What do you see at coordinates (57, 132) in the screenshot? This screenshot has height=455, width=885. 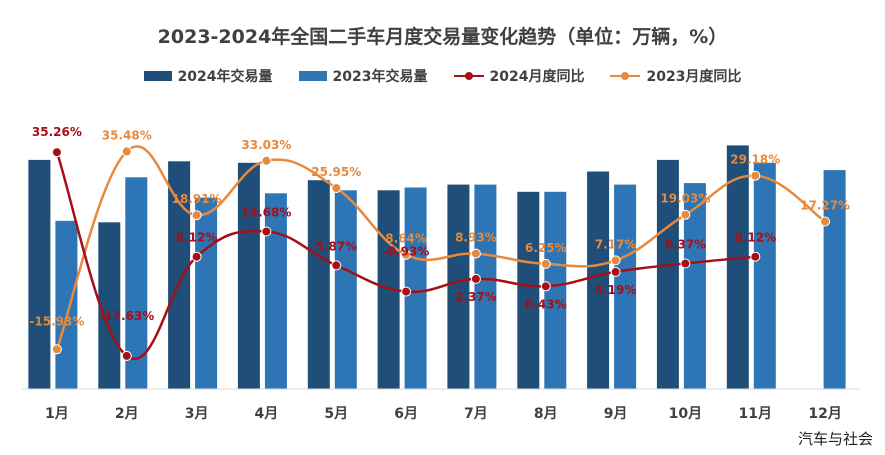 I see `data-label-2024-yoy: 35.26%` at bounding box center [57, 132].